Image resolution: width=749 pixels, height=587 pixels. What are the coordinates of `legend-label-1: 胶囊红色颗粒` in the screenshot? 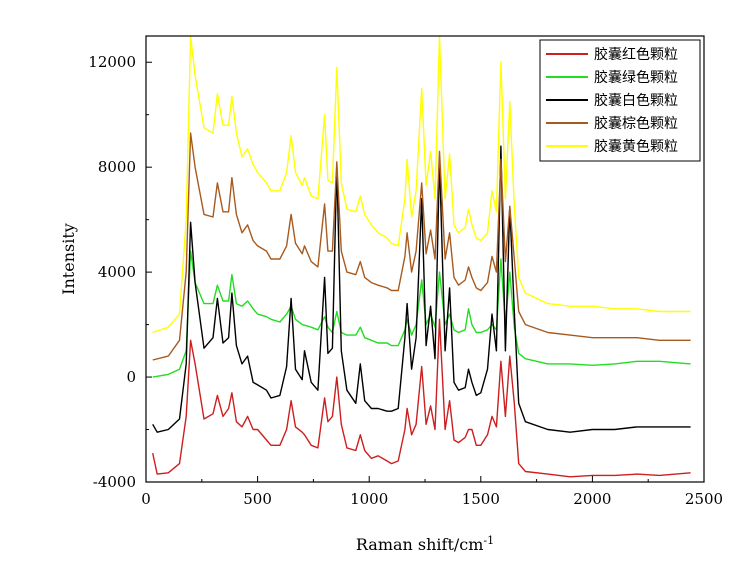 It's located at (636, 54).